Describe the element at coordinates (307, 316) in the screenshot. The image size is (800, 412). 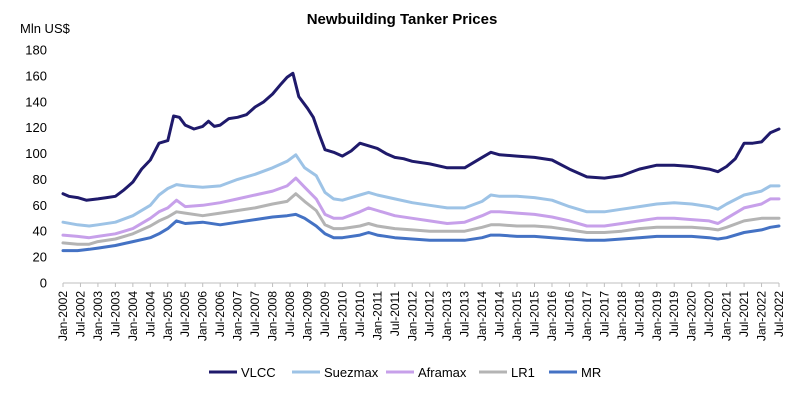
I see `x-tick-label: Jan-2009` at that location.